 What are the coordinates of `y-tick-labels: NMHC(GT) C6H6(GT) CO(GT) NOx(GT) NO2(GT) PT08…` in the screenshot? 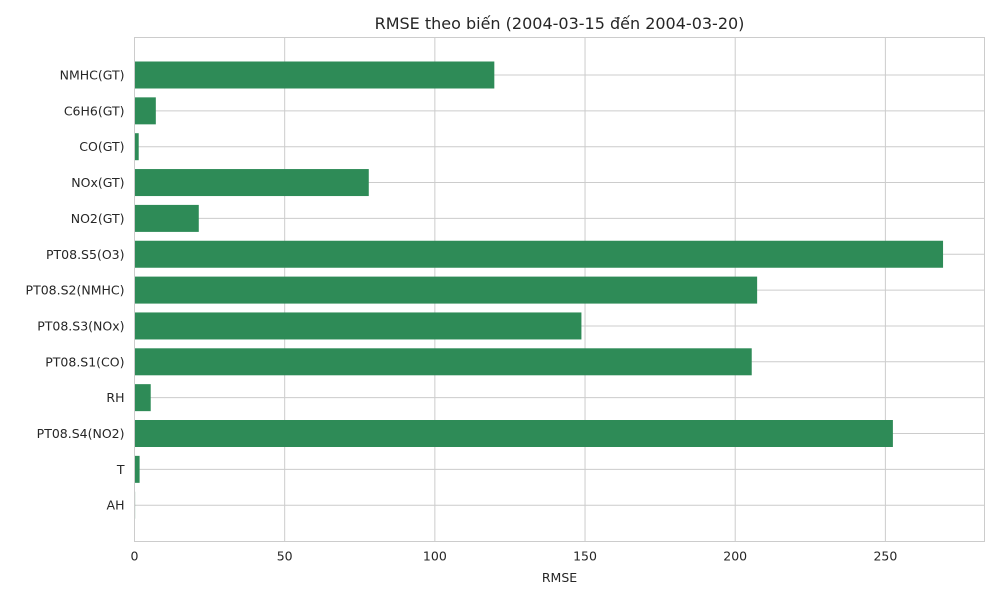 It's located at (75, 290).